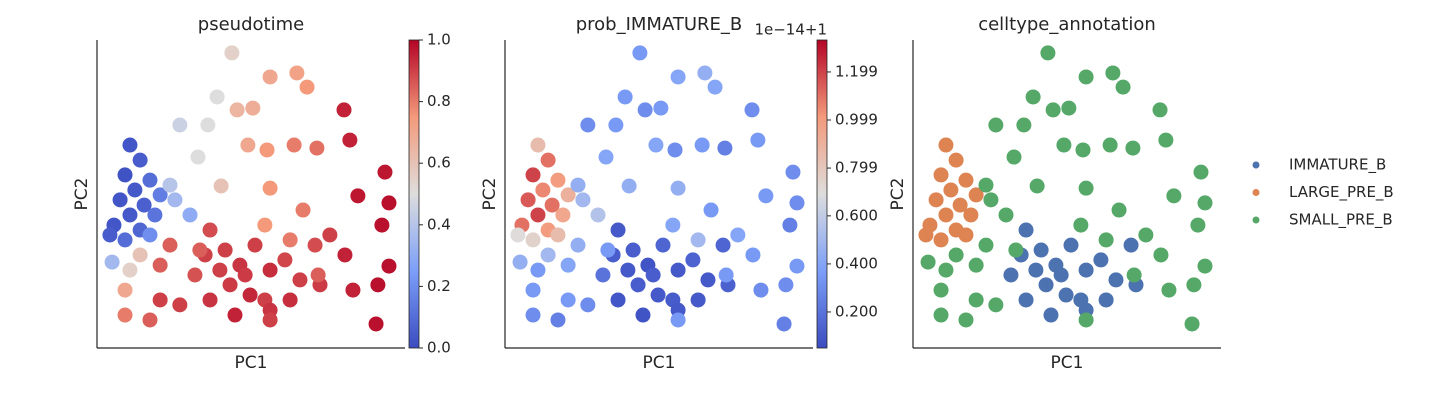  Describe the element at coordinates (1256, 220) in the screenshot. I see `legend-swatch` at that location.